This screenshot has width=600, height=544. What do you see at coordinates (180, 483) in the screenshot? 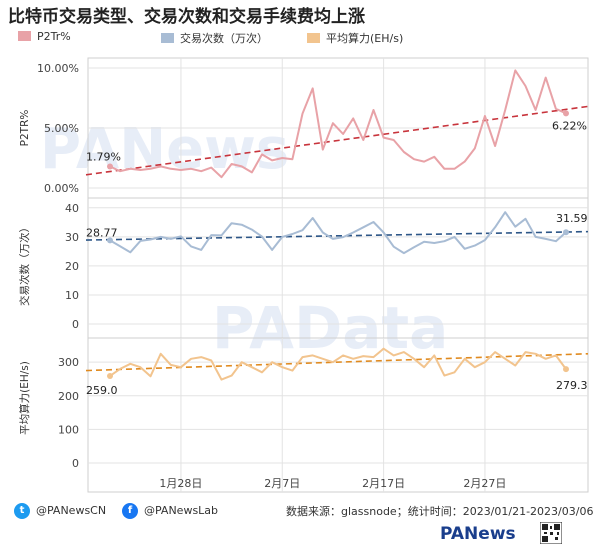
I see `x-tick-label: 1月28日` at bounding box center [180, 483].